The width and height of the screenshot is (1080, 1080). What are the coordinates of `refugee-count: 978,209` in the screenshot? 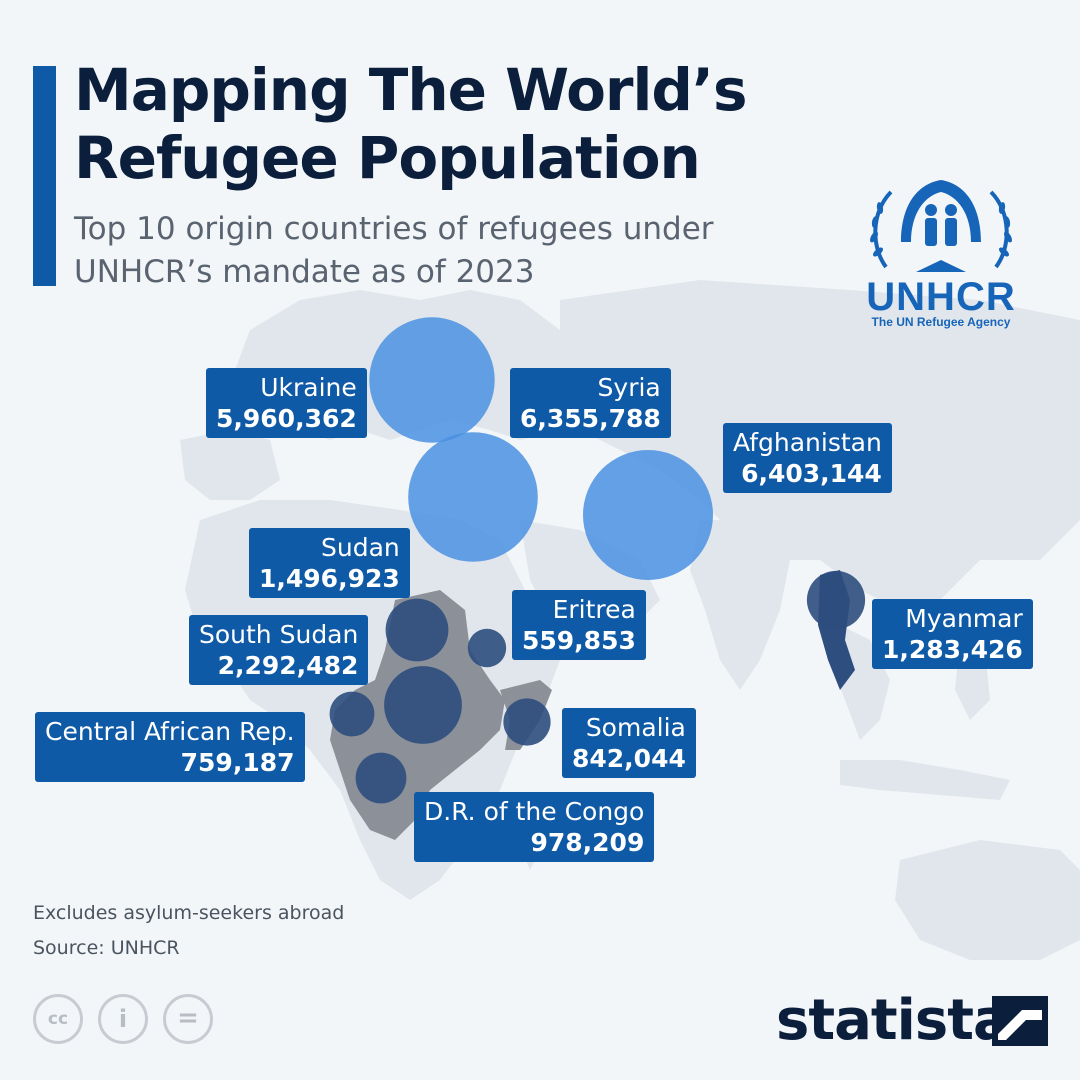 It's located at (587, 842).